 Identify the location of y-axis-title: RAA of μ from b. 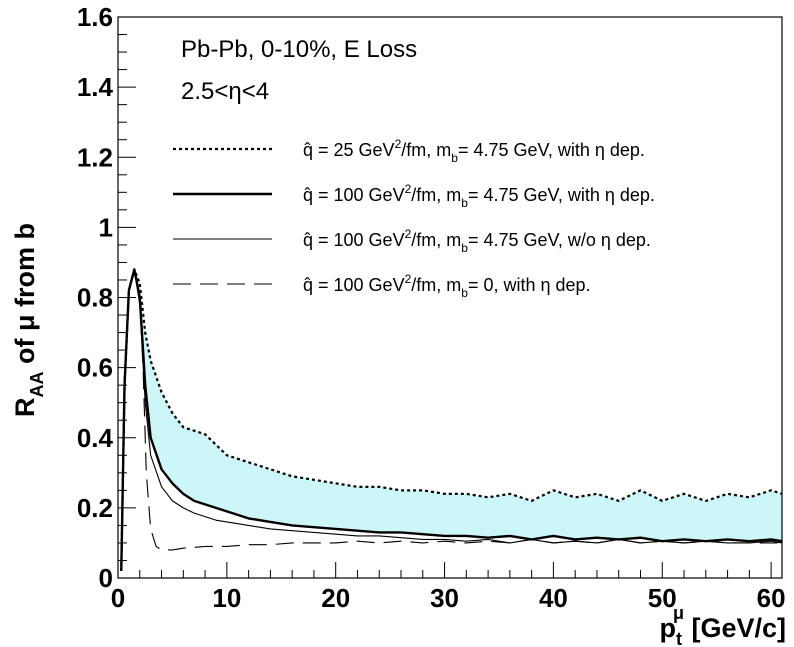
(28, 320).